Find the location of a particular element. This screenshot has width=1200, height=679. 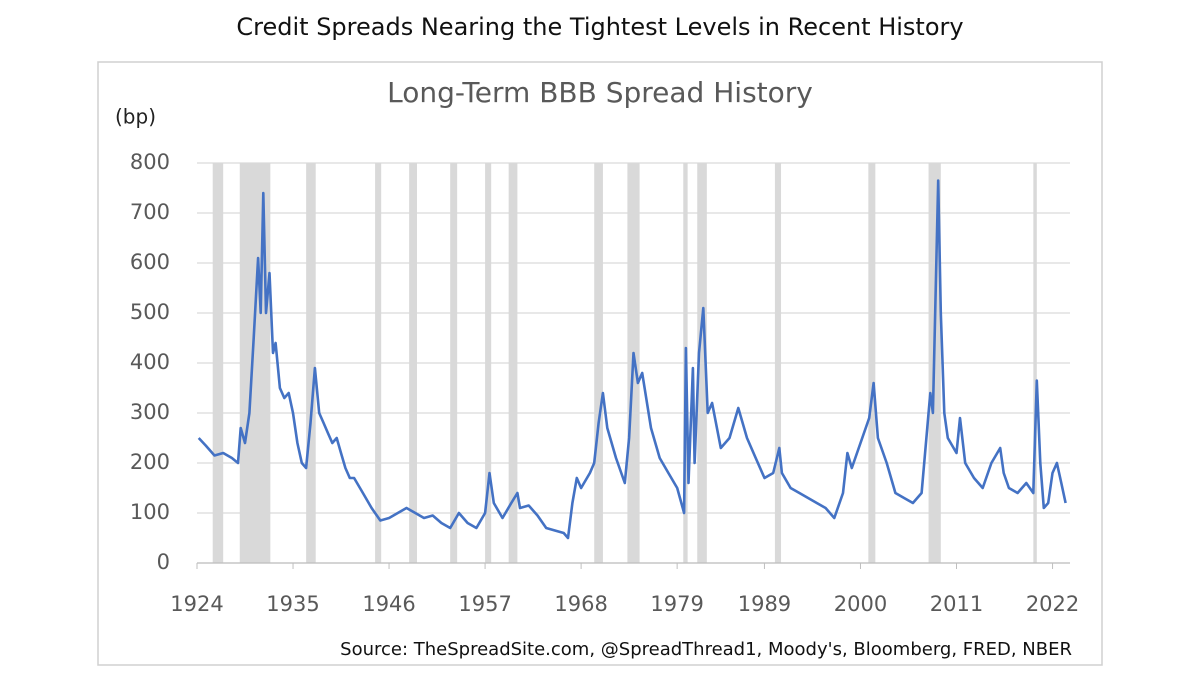

y-tick-label: 500 is located at coordinates (150, 312).